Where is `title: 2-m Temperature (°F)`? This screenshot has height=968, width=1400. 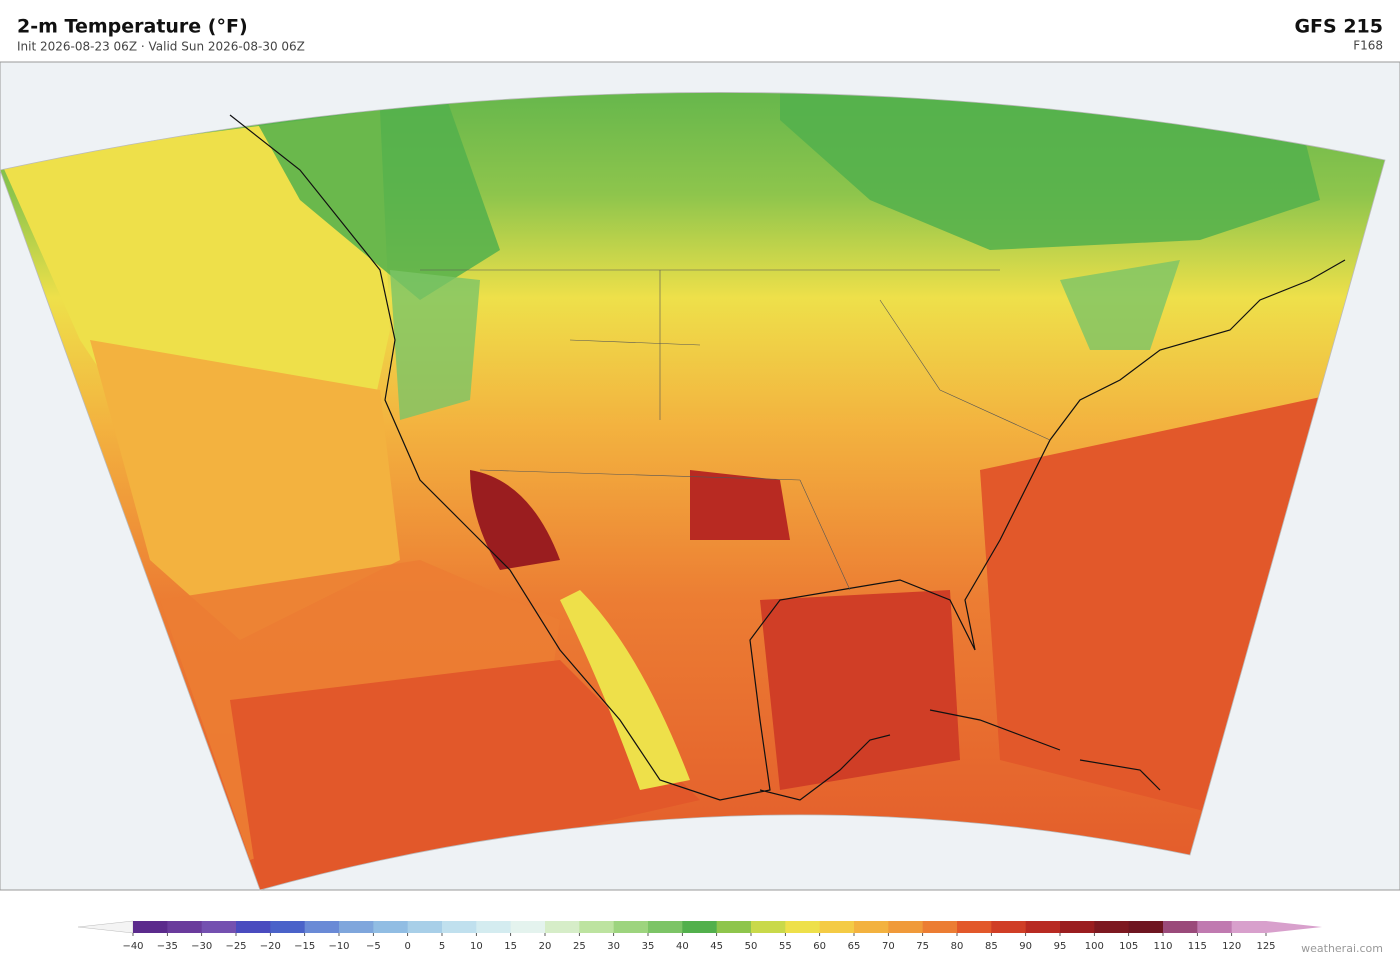
title: 2-m Temperature (°F) is located at coordinates (132, 27).